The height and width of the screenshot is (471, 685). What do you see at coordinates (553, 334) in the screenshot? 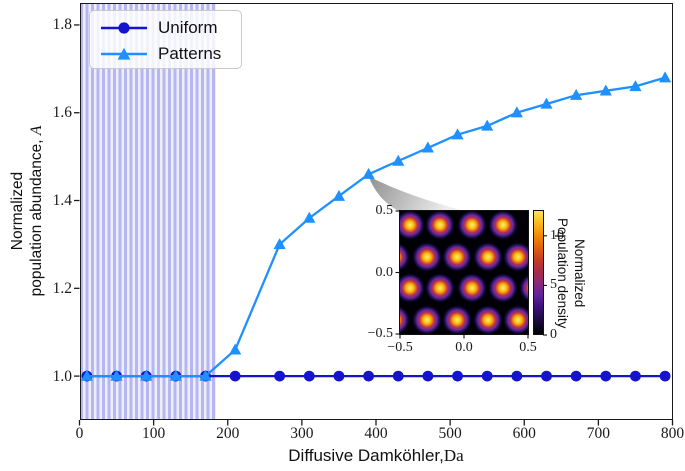
I see `colorbar-tick-label: 0` at bounding box center [553, 334].